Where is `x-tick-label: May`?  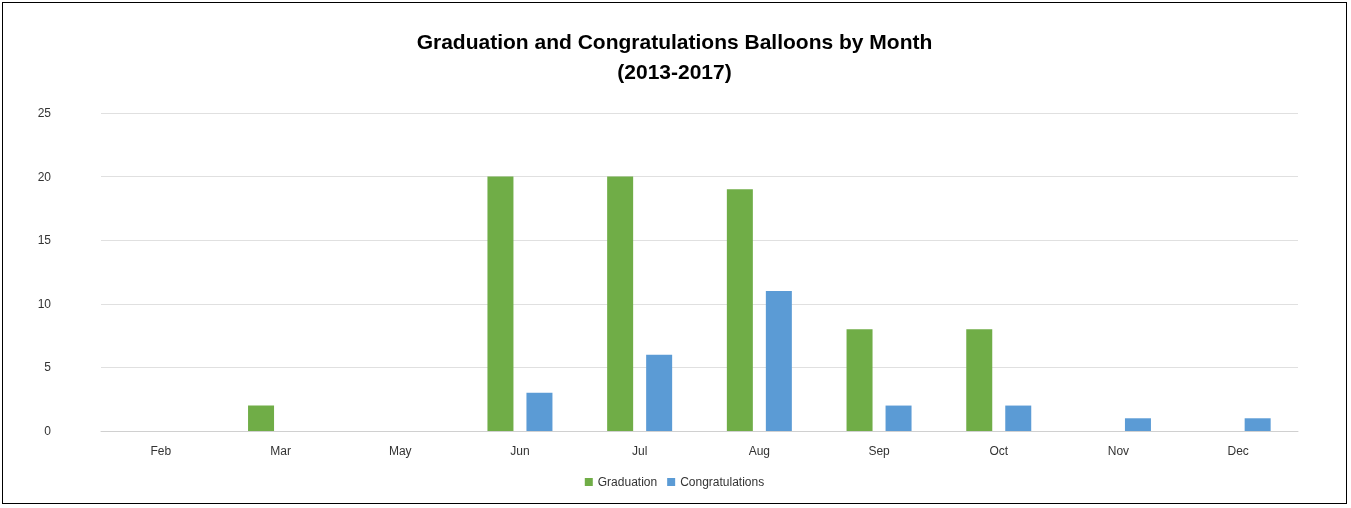
x-tick-label: May is located at coordinates (400, 451).